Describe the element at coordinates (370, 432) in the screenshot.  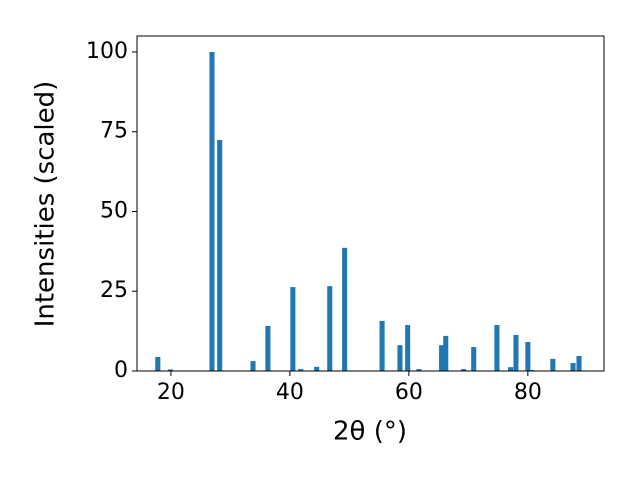
I see `x-axis-label: 2θ (°)` at that location.